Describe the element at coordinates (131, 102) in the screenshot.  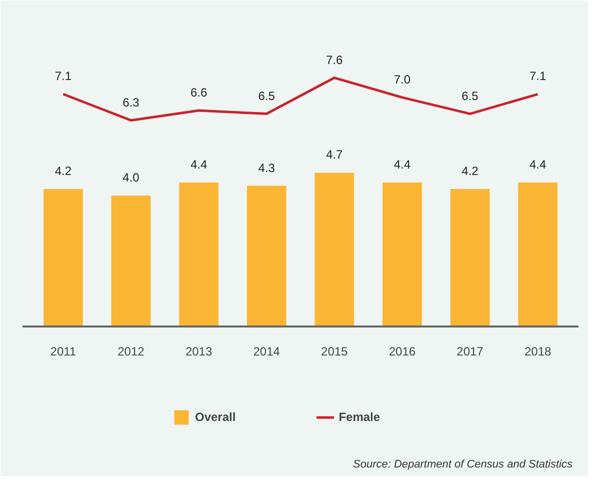
I see `data-label: 6.3` at that location.